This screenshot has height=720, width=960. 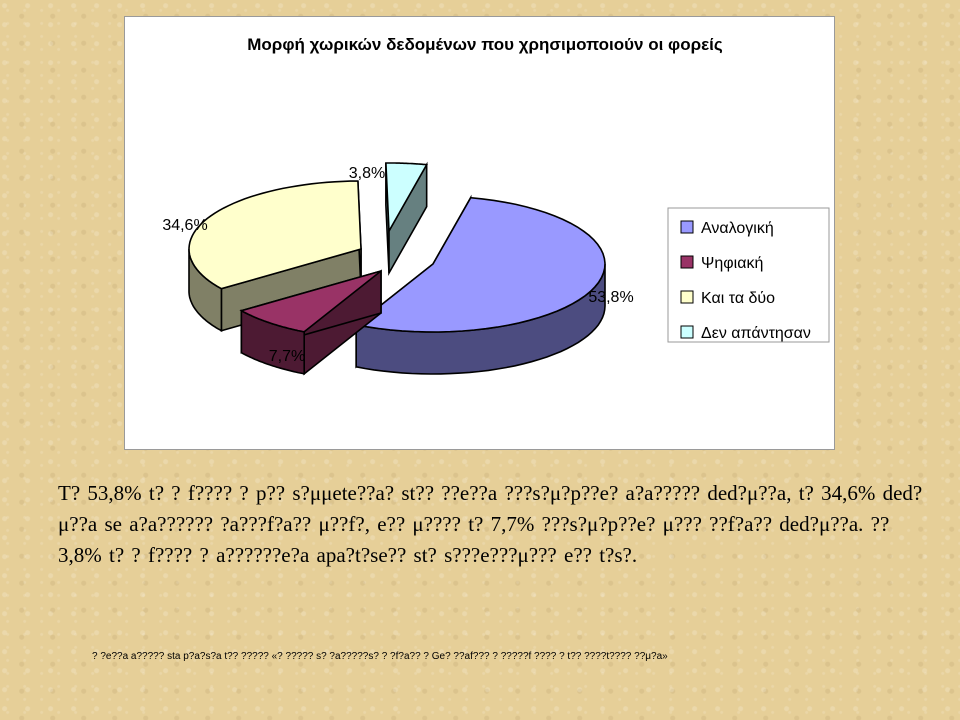 What do you see at coordinates (610, 297) in the screenshot?
I see `data-label-1: 53,8%` at bounding box center [610, 297].